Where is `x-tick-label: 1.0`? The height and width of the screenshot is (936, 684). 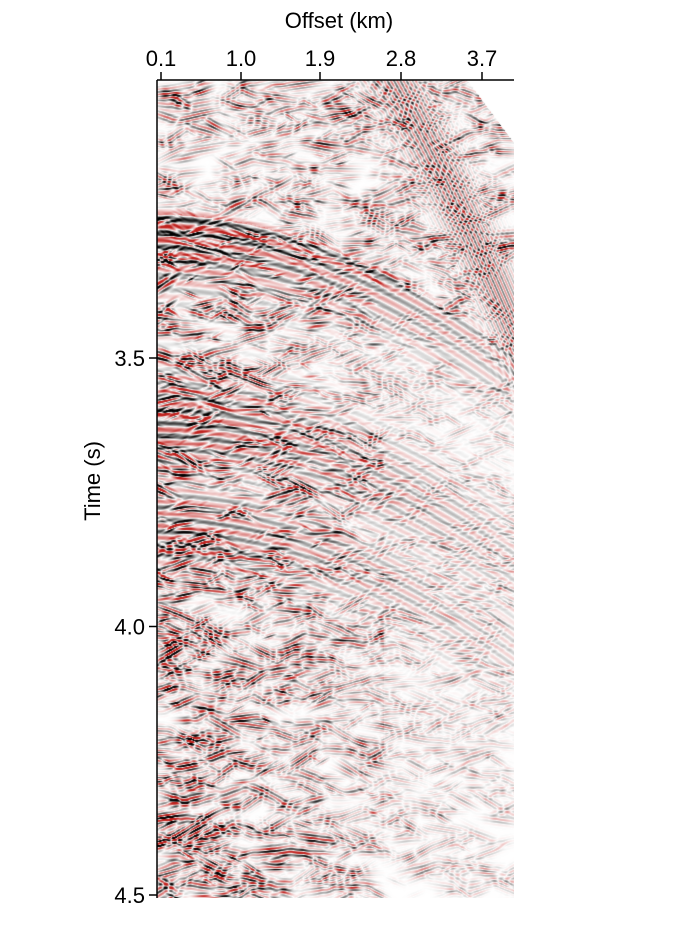
x-tick-label: 1.0 is located at coordinates (241, 58).